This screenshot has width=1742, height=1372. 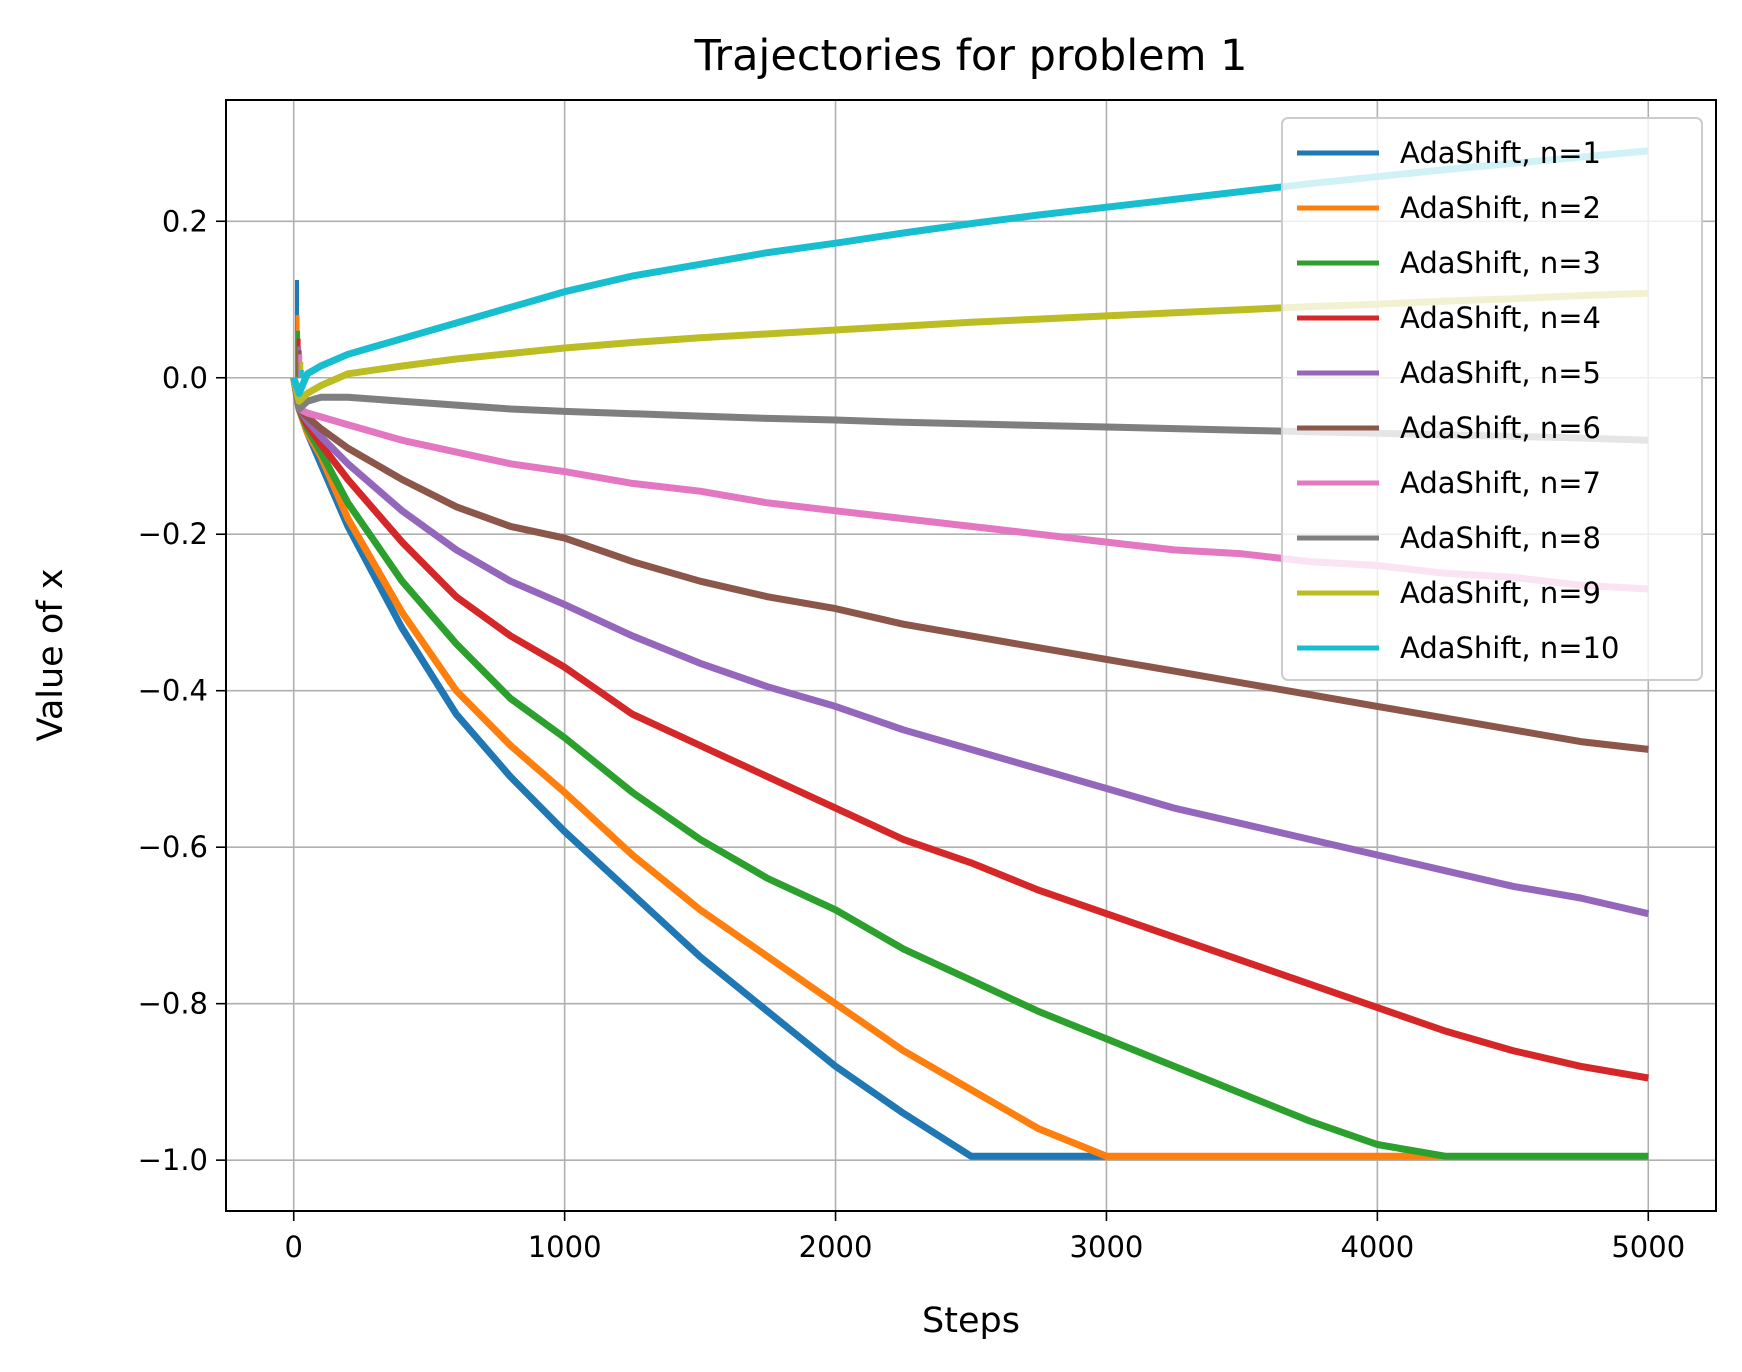 What do you see at coordinates (1500, 428) in the screenshot?
I see `legend-label: AdaShift, n=6` at bounding box center [1500, 428].